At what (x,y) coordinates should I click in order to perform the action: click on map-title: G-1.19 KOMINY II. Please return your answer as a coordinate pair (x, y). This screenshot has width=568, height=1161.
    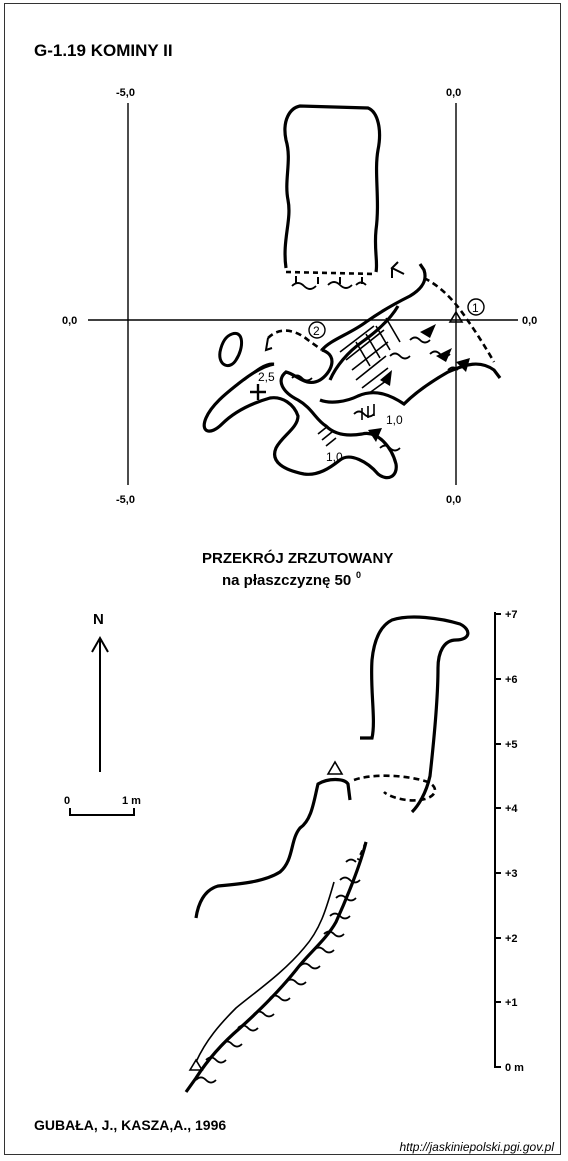
    Looking at the image, I should click on (103, 50).